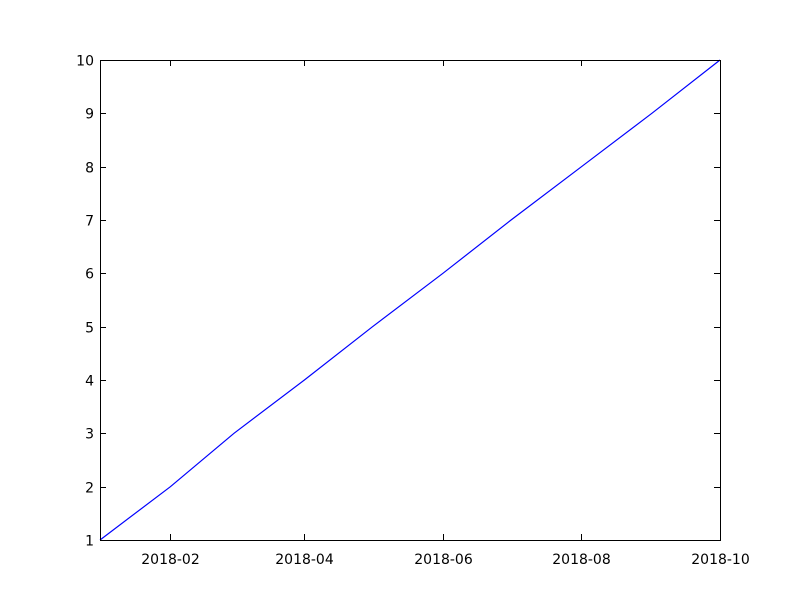  What do you see at coordinates (581, 560) in the screenshot?
I see `x-tick-label: 2018-08` at bounding box center [581, 560].